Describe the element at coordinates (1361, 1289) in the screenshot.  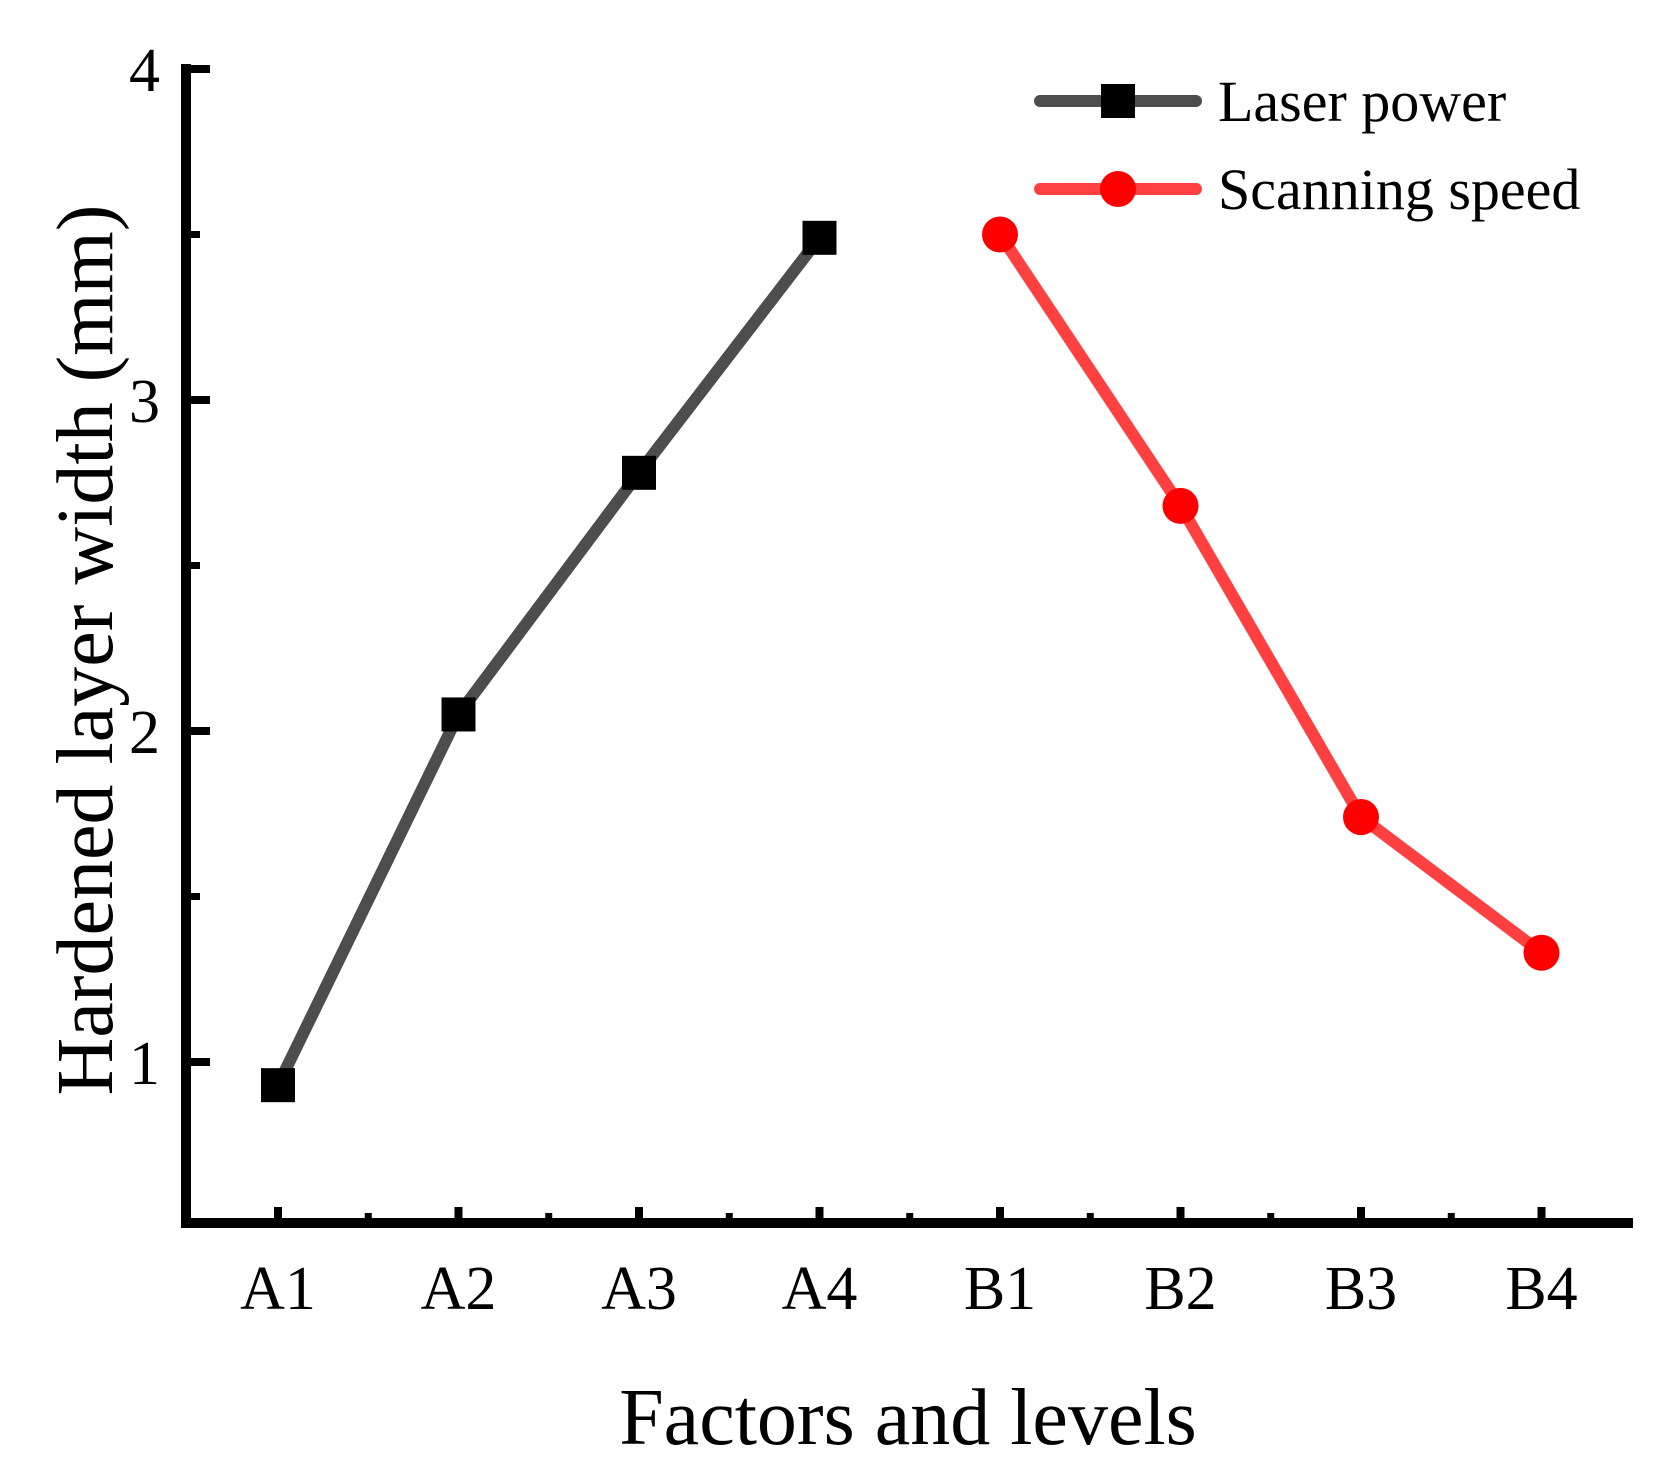
I see `x-tick-label: B3` at that location.